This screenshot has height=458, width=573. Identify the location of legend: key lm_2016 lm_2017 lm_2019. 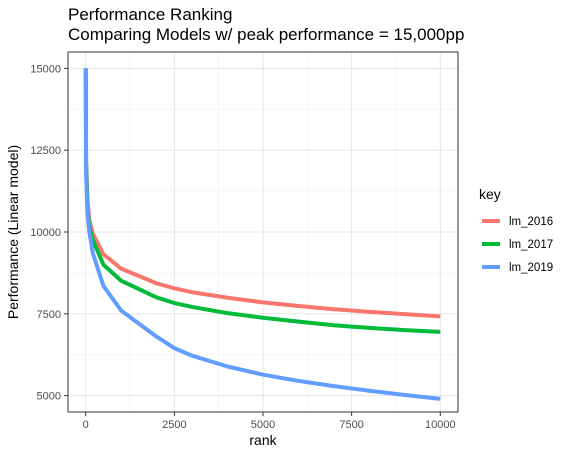
(516, 230).